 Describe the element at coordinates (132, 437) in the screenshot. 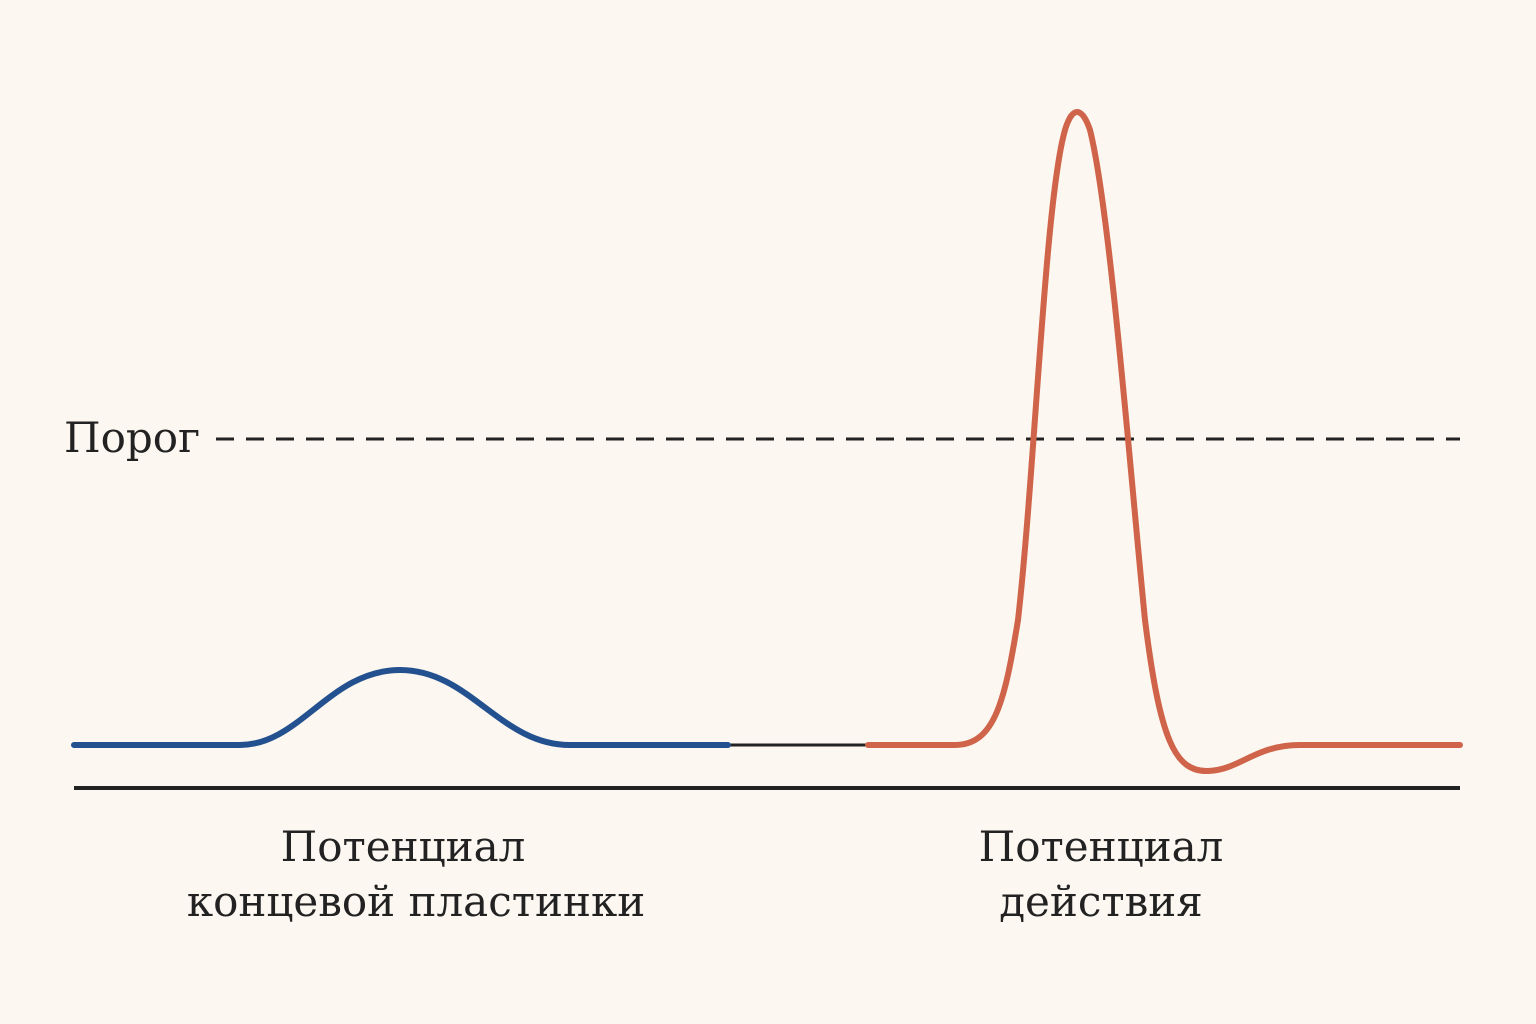

I see `threshold-label: Порог` at that location.